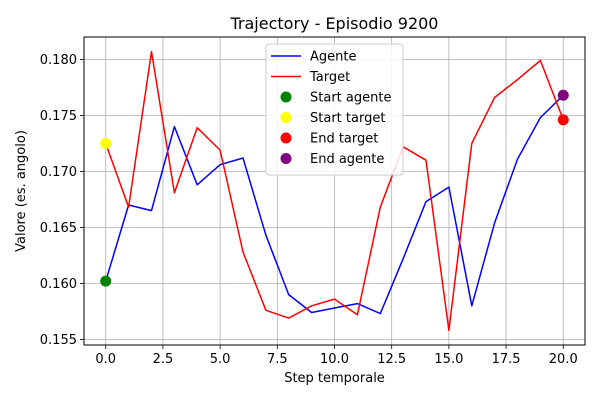 The width and height of the screenshot is (600, 400). Describe the element at coordinates (106, 281) in the screenshot. I see `marker-start-agente` at that location.